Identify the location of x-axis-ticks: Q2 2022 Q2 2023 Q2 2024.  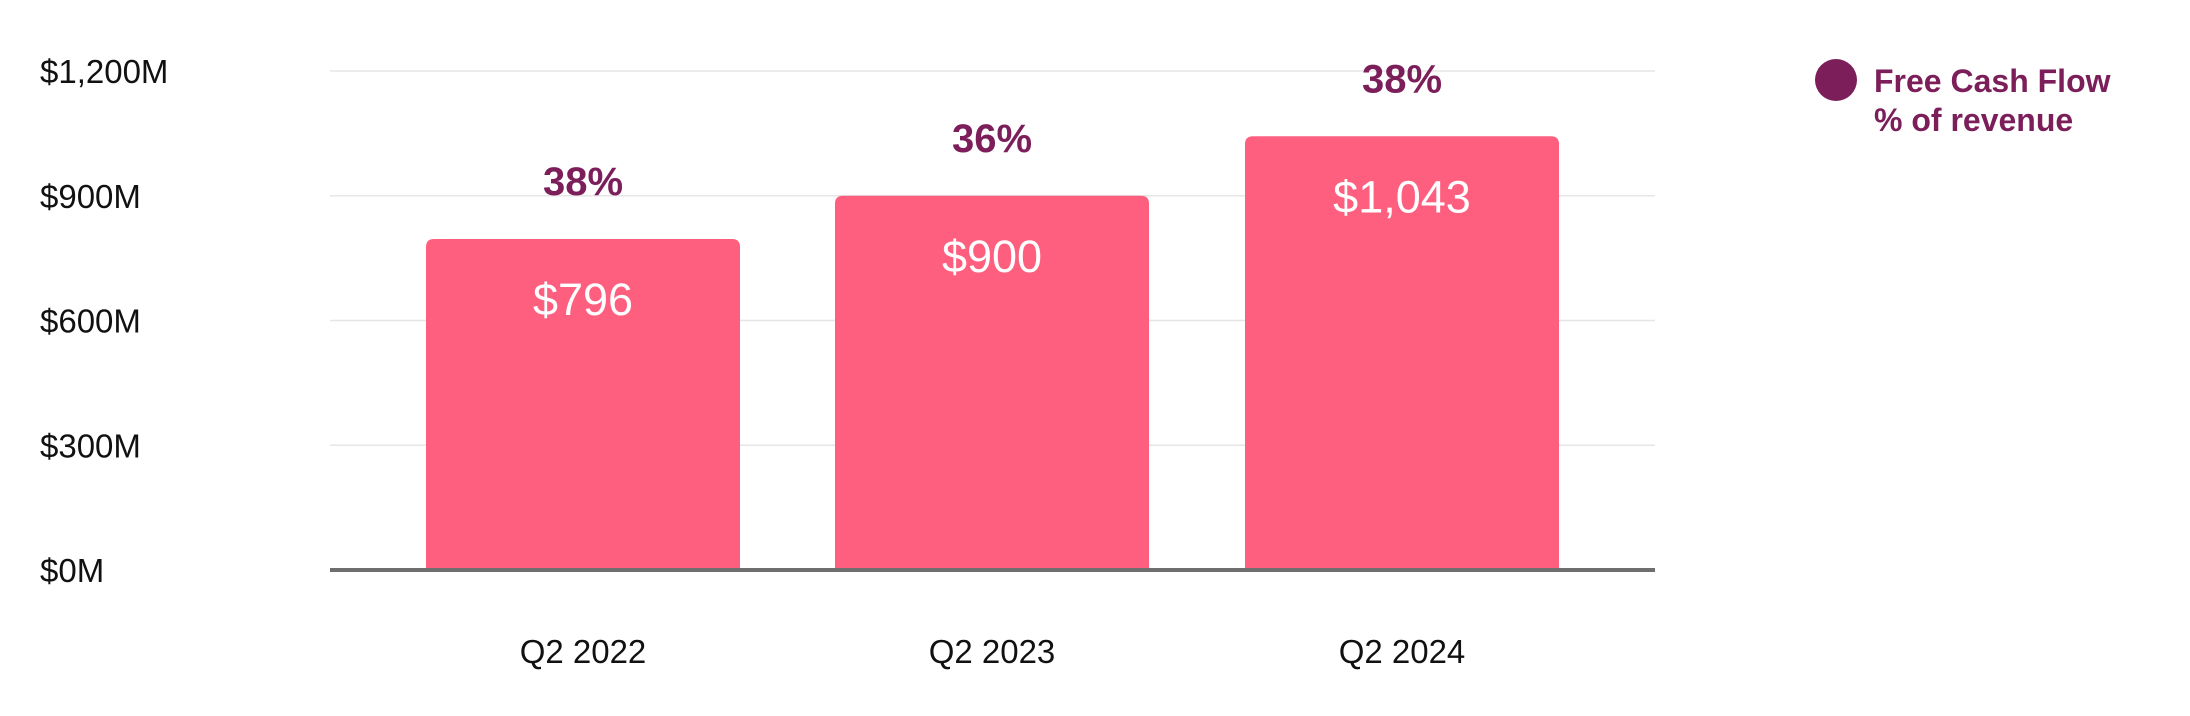
(993, 651).